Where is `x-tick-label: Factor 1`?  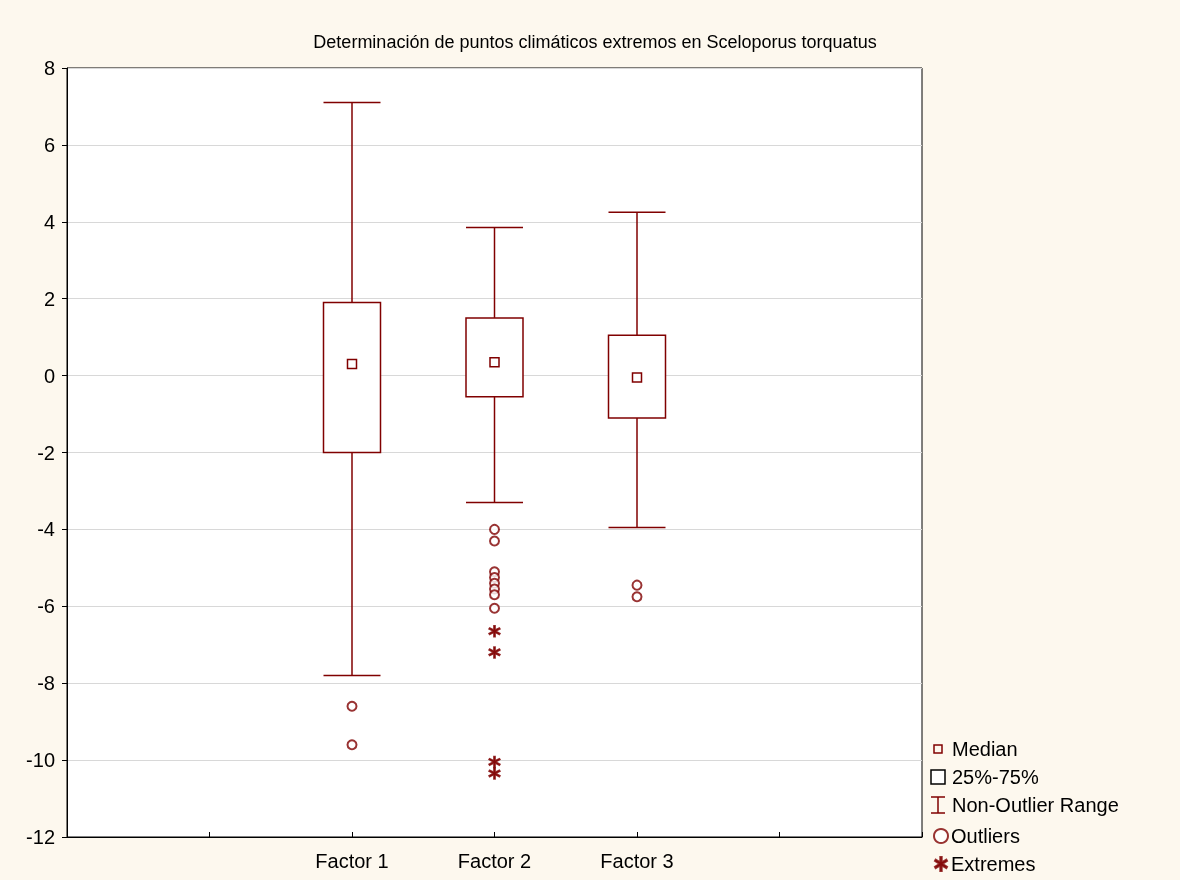 x-tick-label: Factor 1 is located at coordinates (352, 861).